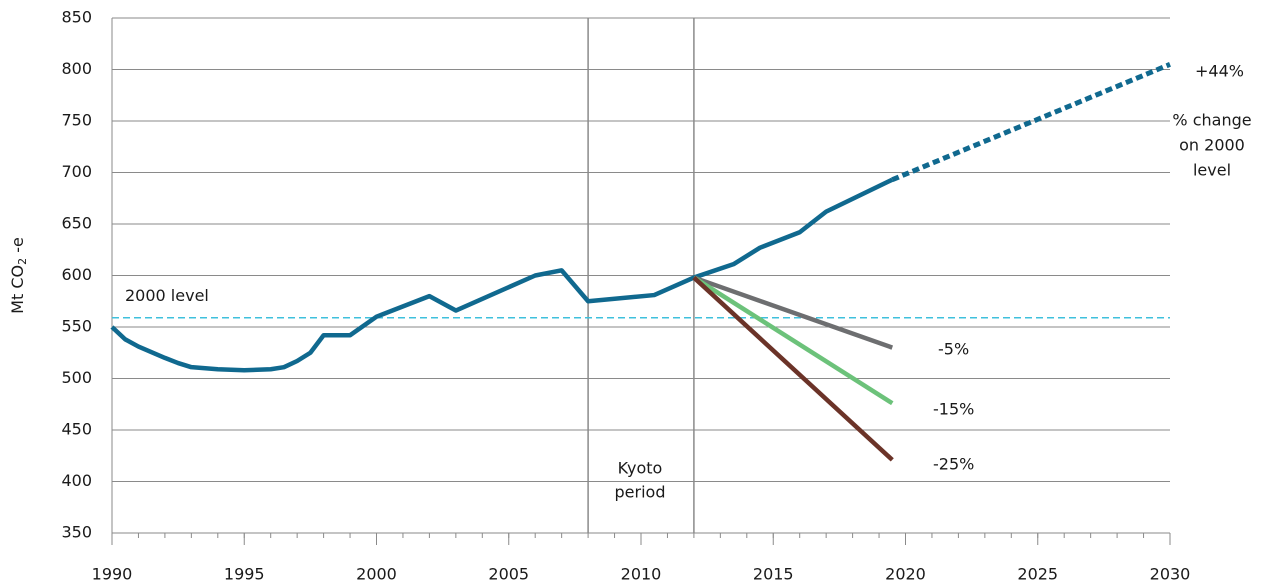 The image size is (1267, 584). I want to click on x-tick-label: 2005, so click(508, 574).